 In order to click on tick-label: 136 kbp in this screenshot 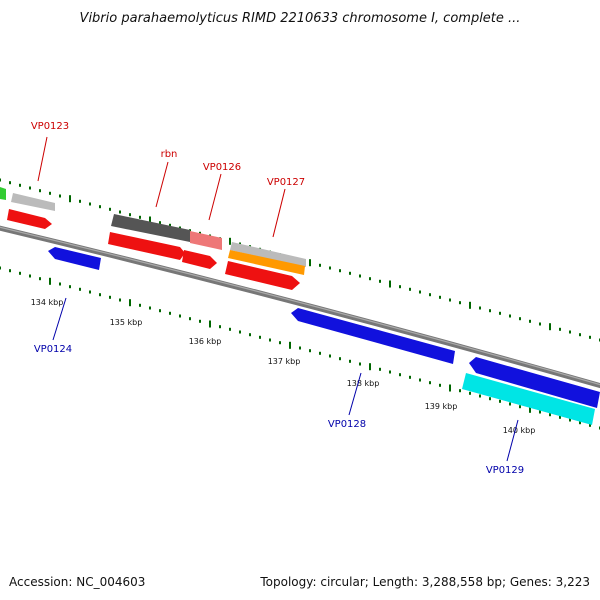, I will do `click(205, 341)`.